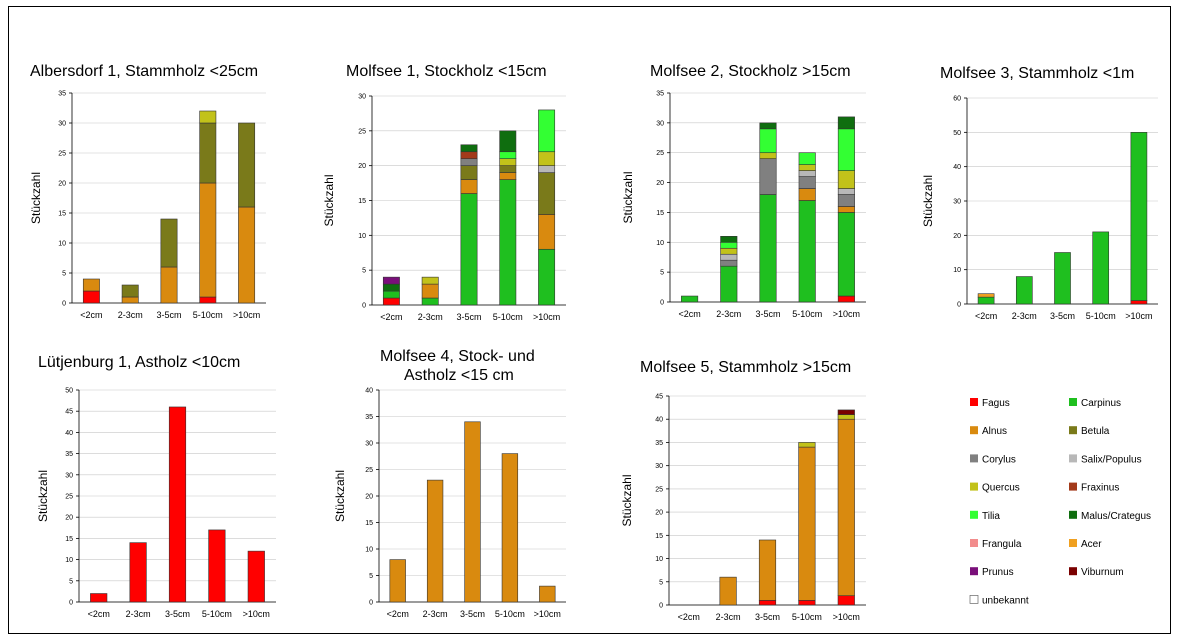 Image resolution: width=1181 pixels, height=639 pixels. What do you see at coordinates (998, 572) in the screenshot?
I see `legend-label: Prunus` at bounding box center [998, 572].